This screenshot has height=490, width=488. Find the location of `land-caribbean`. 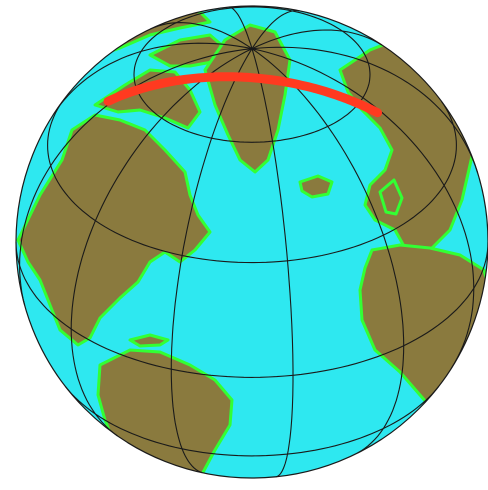

land-caribbean is located at coordinates (149, 340).